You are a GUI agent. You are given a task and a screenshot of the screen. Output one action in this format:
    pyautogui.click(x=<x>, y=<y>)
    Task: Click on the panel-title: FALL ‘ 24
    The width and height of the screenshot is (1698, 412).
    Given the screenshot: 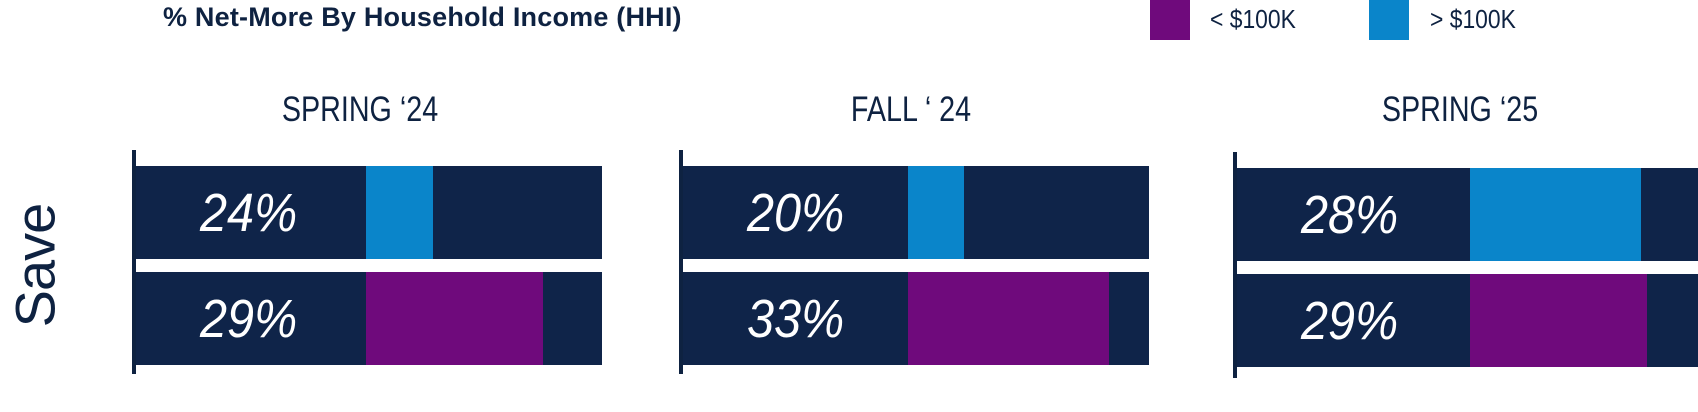 What is the action you would take?
    pyautogui.click(x=911, y=109)
    